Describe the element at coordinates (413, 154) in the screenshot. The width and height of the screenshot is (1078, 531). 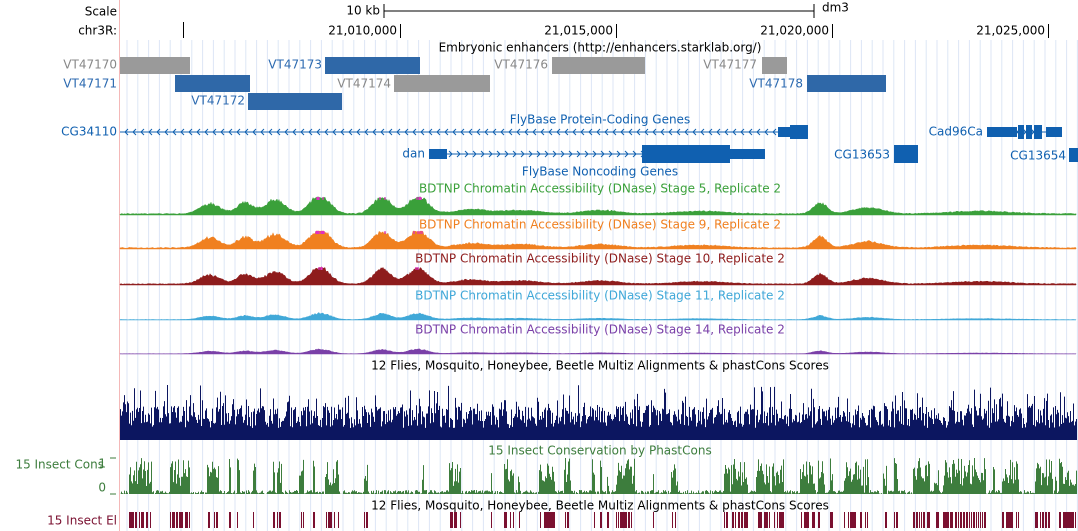
I see `gene-label: dan` at that location.